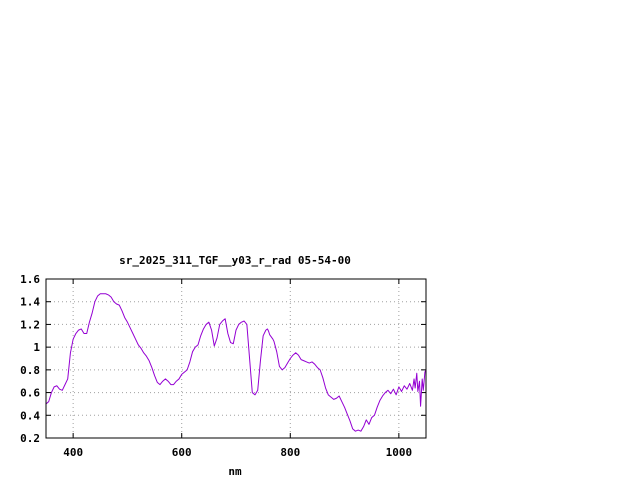  Describe the element at coordinates (30, 438) in the screenshot. I see `y-tick-label: 0.2` at that location.